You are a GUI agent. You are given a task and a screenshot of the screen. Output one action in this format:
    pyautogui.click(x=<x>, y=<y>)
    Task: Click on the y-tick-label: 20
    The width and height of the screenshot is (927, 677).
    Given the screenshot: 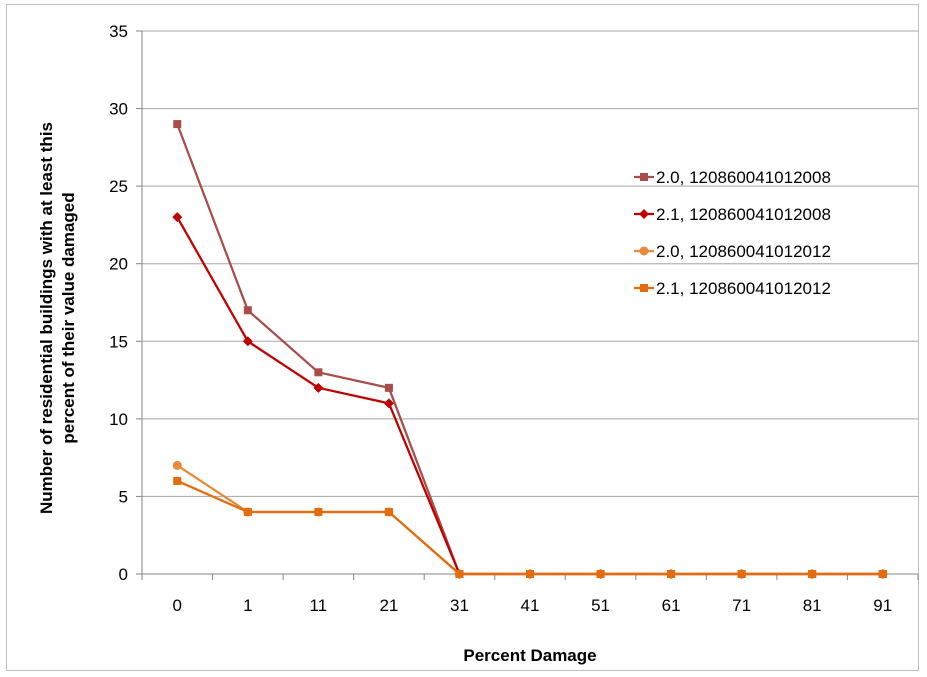 What is the action you would take?
    pyautogui.click(x=118, y=264)
    